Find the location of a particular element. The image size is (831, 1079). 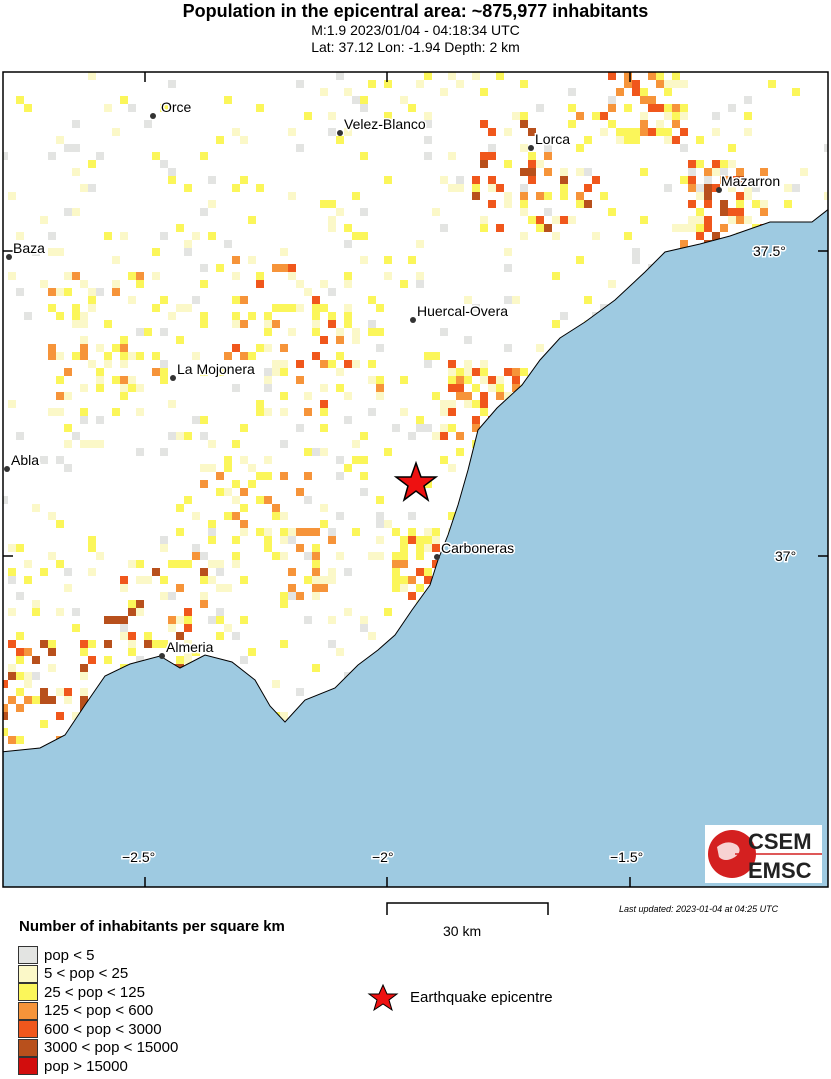

legend-label: 3000 < pop < 15000 is located at coordinates (111, 1047).